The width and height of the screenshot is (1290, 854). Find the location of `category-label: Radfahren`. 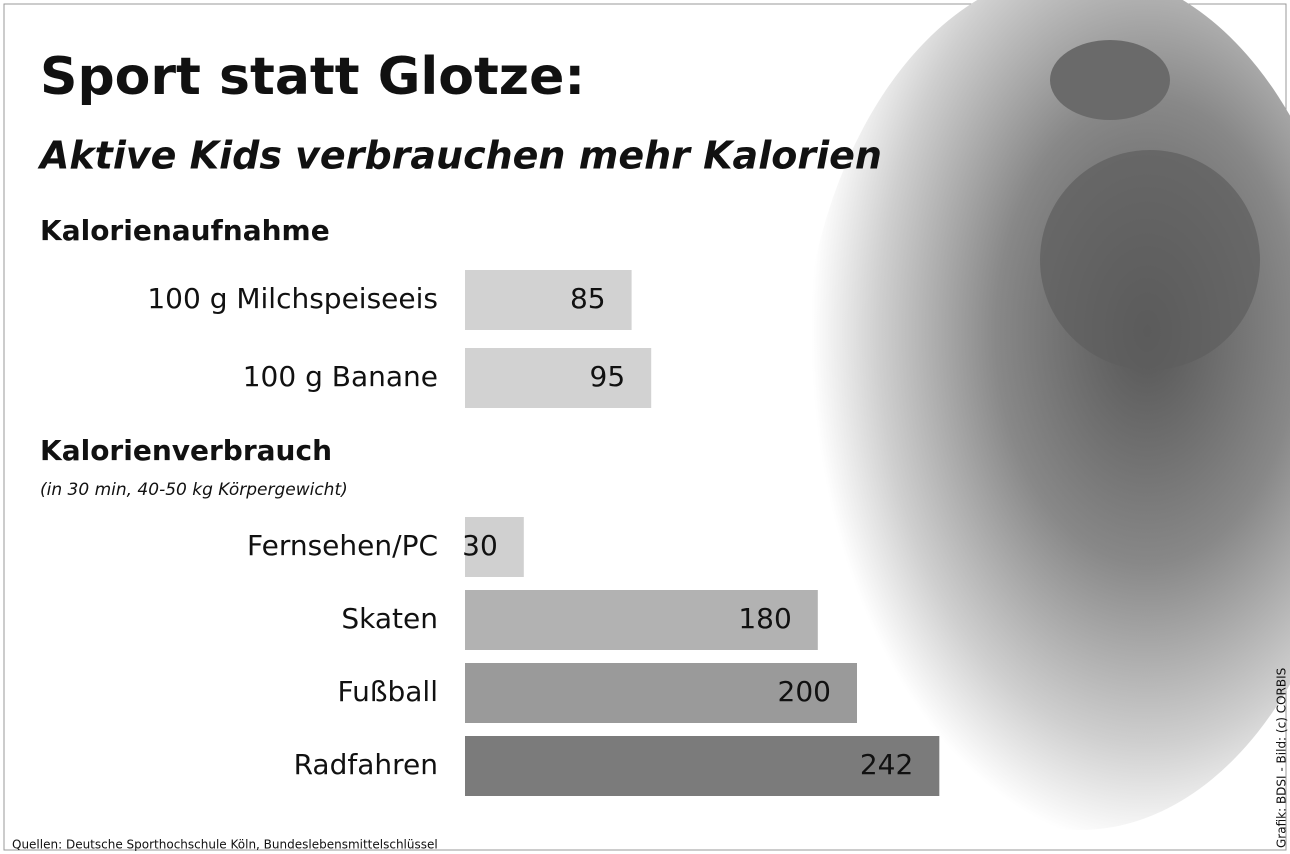

category-label: Radfahren is located at coordinates (366, 764).